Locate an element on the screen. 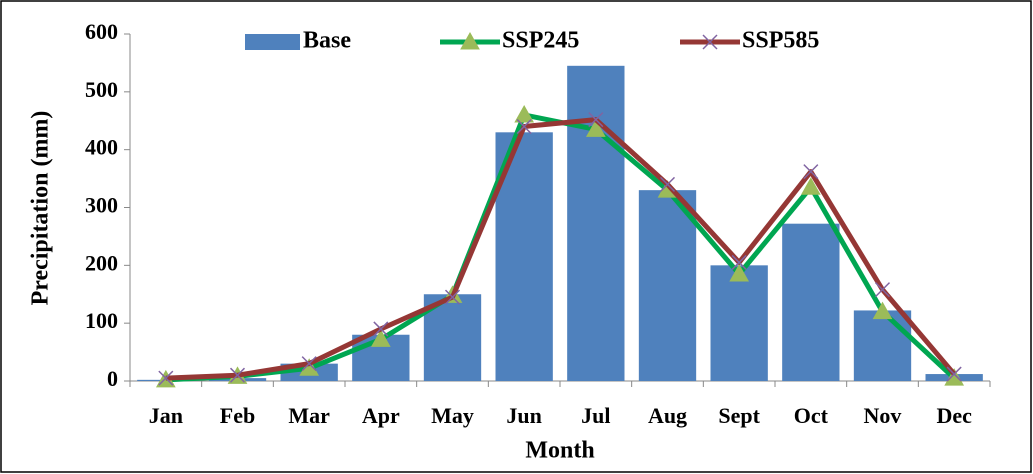  x-tick-label: Dec is located at coordinates (954, 415).